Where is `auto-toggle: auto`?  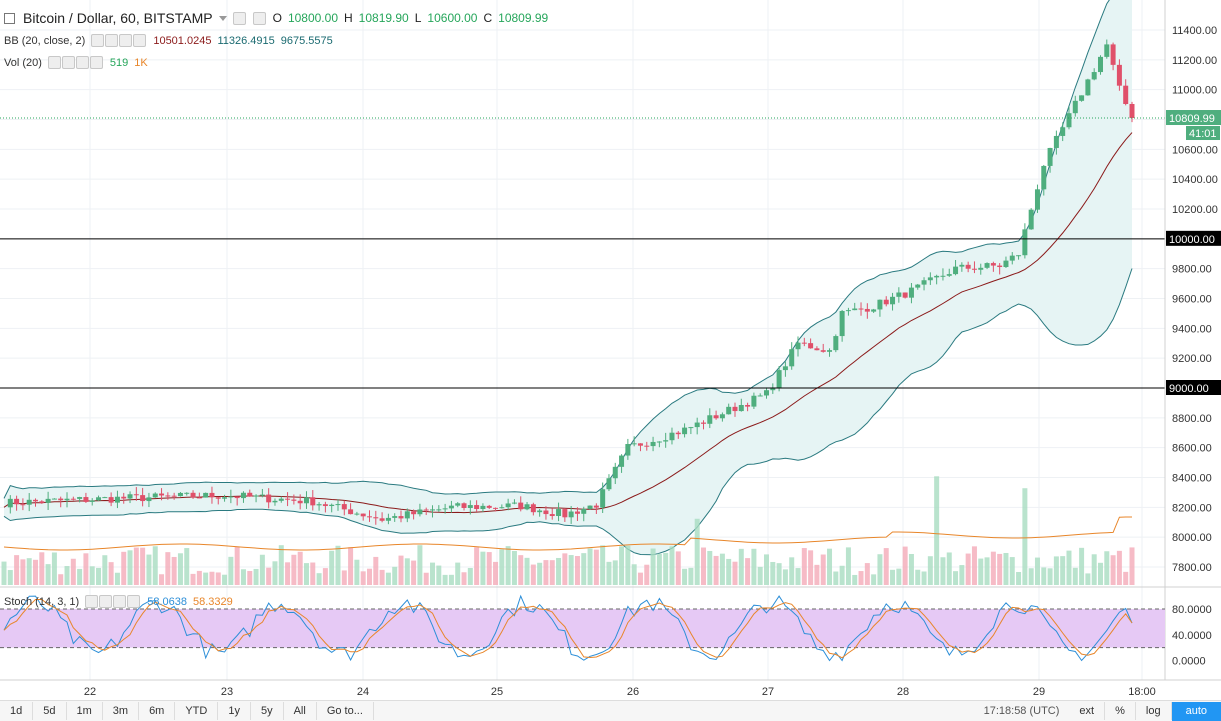 auto-toggle: auto is located at coordinates (1196, 711).